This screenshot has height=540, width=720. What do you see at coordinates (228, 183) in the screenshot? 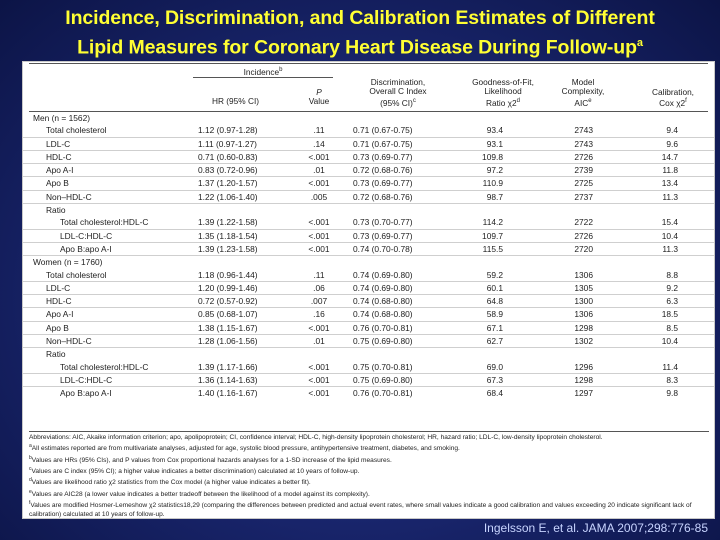
I see `hr-cell: 1.37 (1.20-1.57)` at bounding box center [228, 183].